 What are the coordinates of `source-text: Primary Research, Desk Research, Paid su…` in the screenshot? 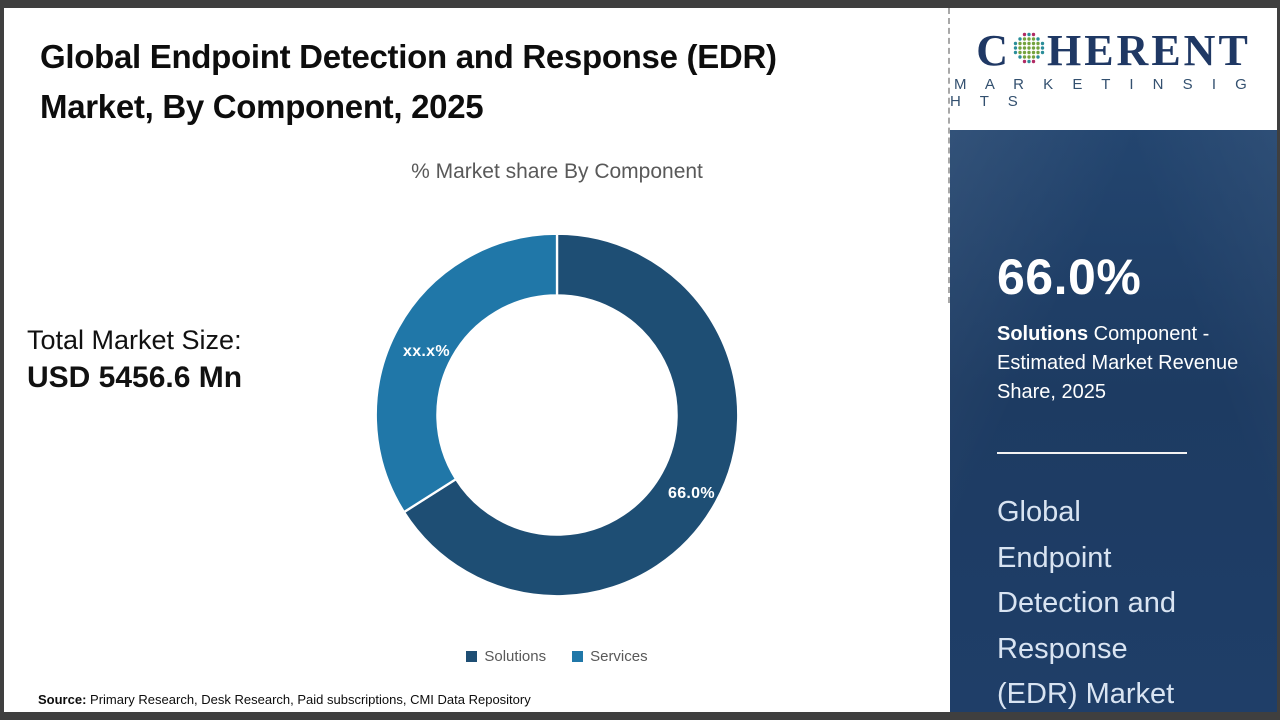 It's located at (308, 699).